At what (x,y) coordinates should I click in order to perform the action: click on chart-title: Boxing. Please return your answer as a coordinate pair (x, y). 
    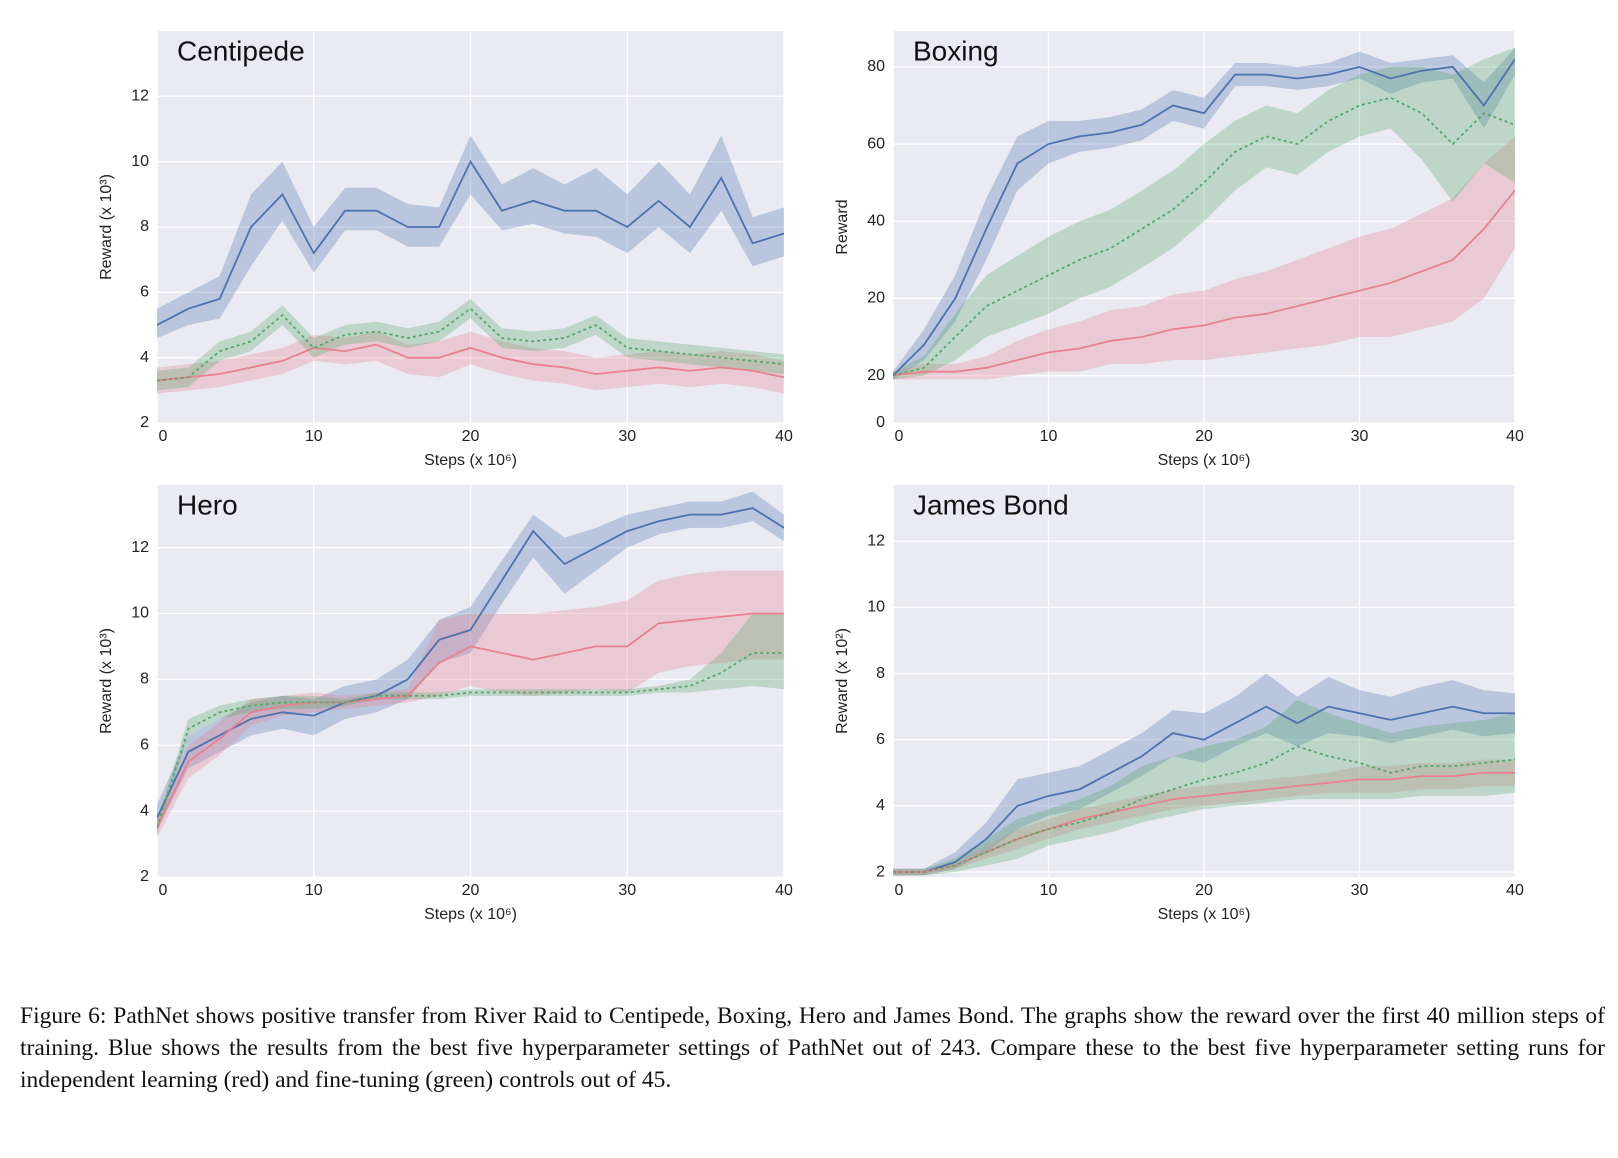
    Looking at the image, I should click on (956, 50).